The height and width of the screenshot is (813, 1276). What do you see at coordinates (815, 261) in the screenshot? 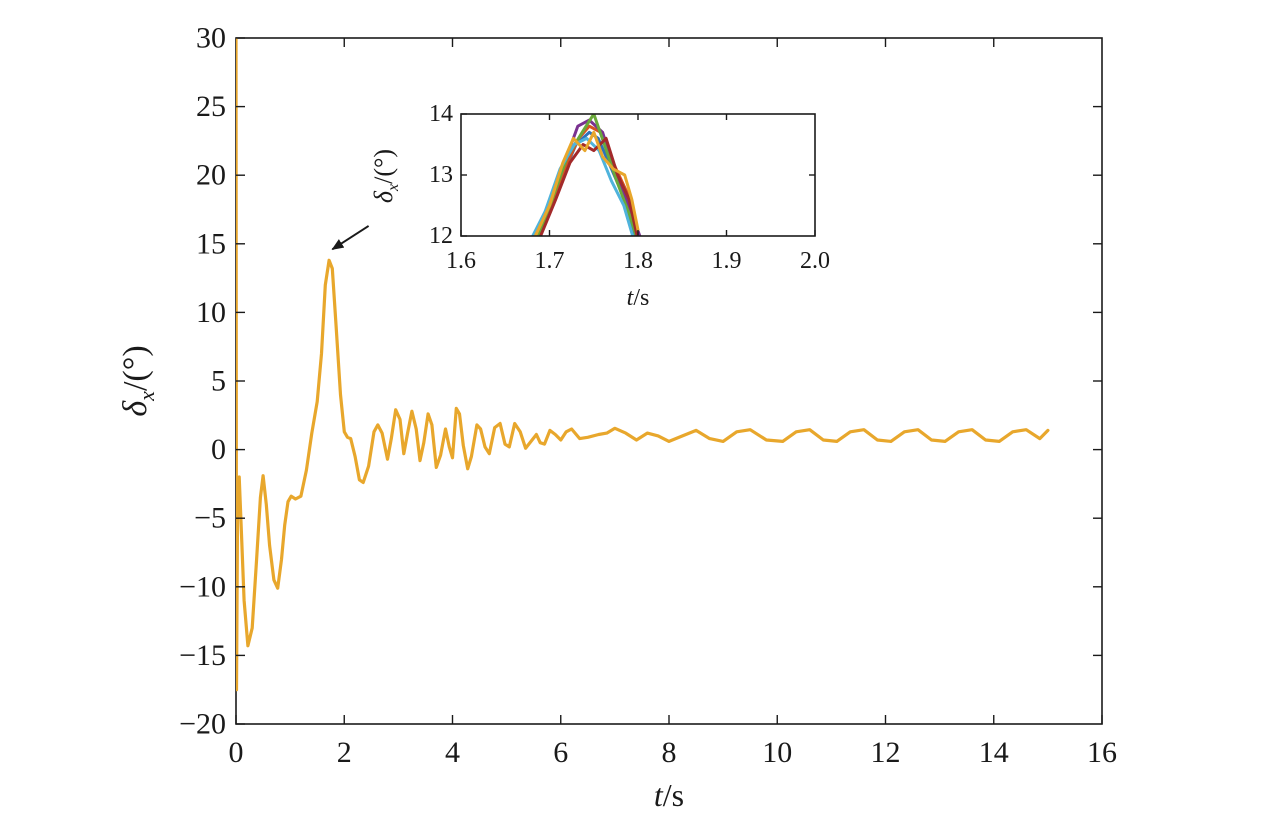
I see `inset-x-tick-label: 2.0` at bounding box center [815, 261].